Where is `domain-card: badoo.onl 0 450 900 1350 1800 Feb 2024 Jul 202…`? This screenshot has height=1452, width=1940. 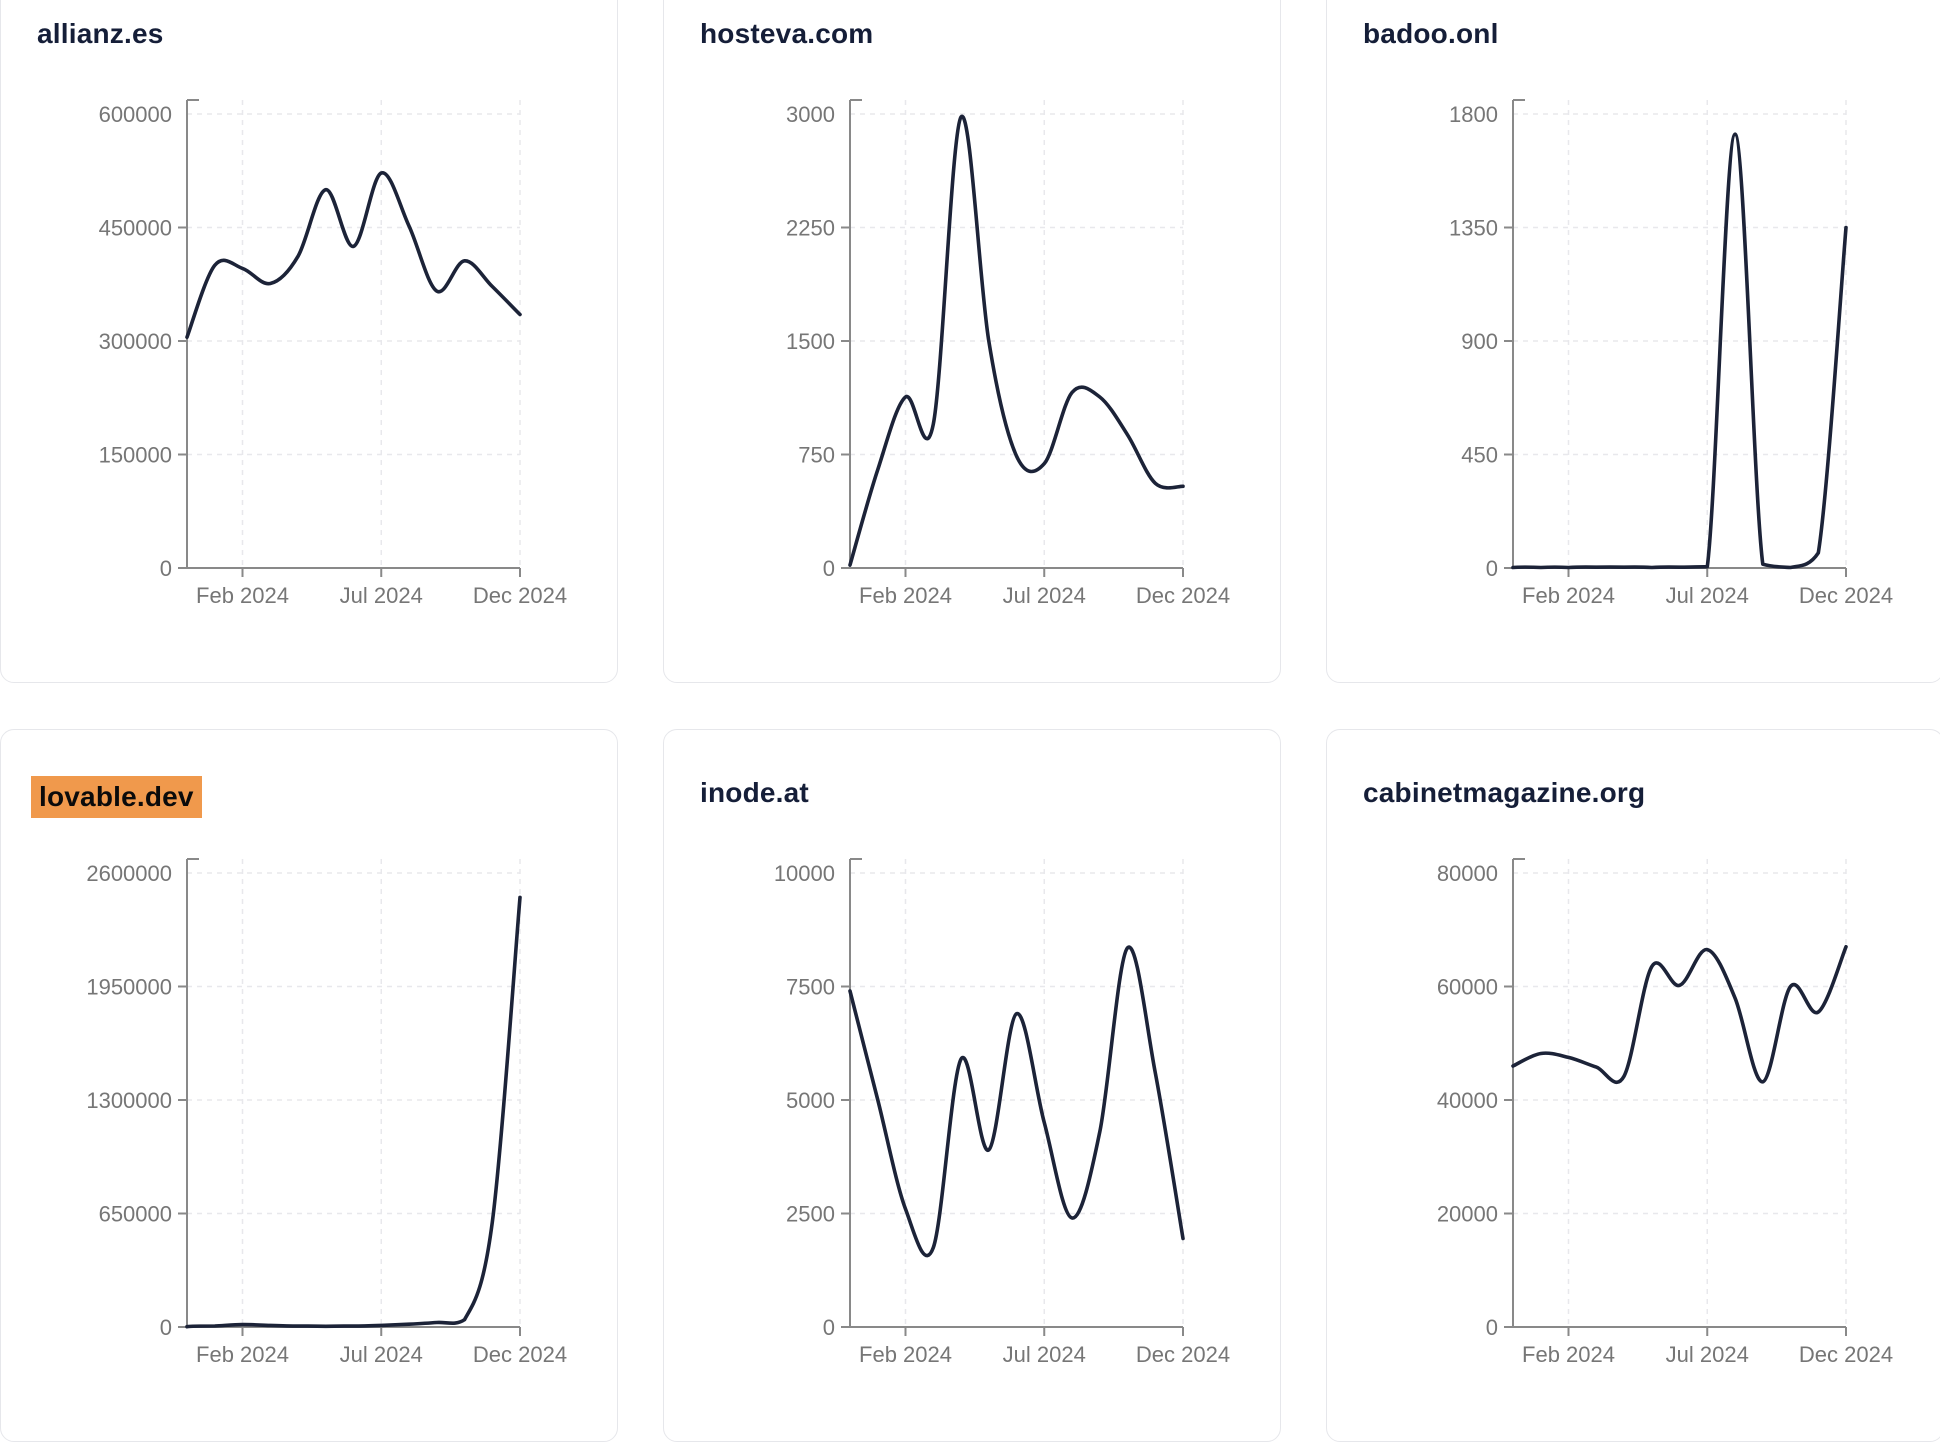 domain-card: badoo.onl 0 450 900 1350 1800 Feb 2024 Jul 202… is located at coordinates (1633, 341).